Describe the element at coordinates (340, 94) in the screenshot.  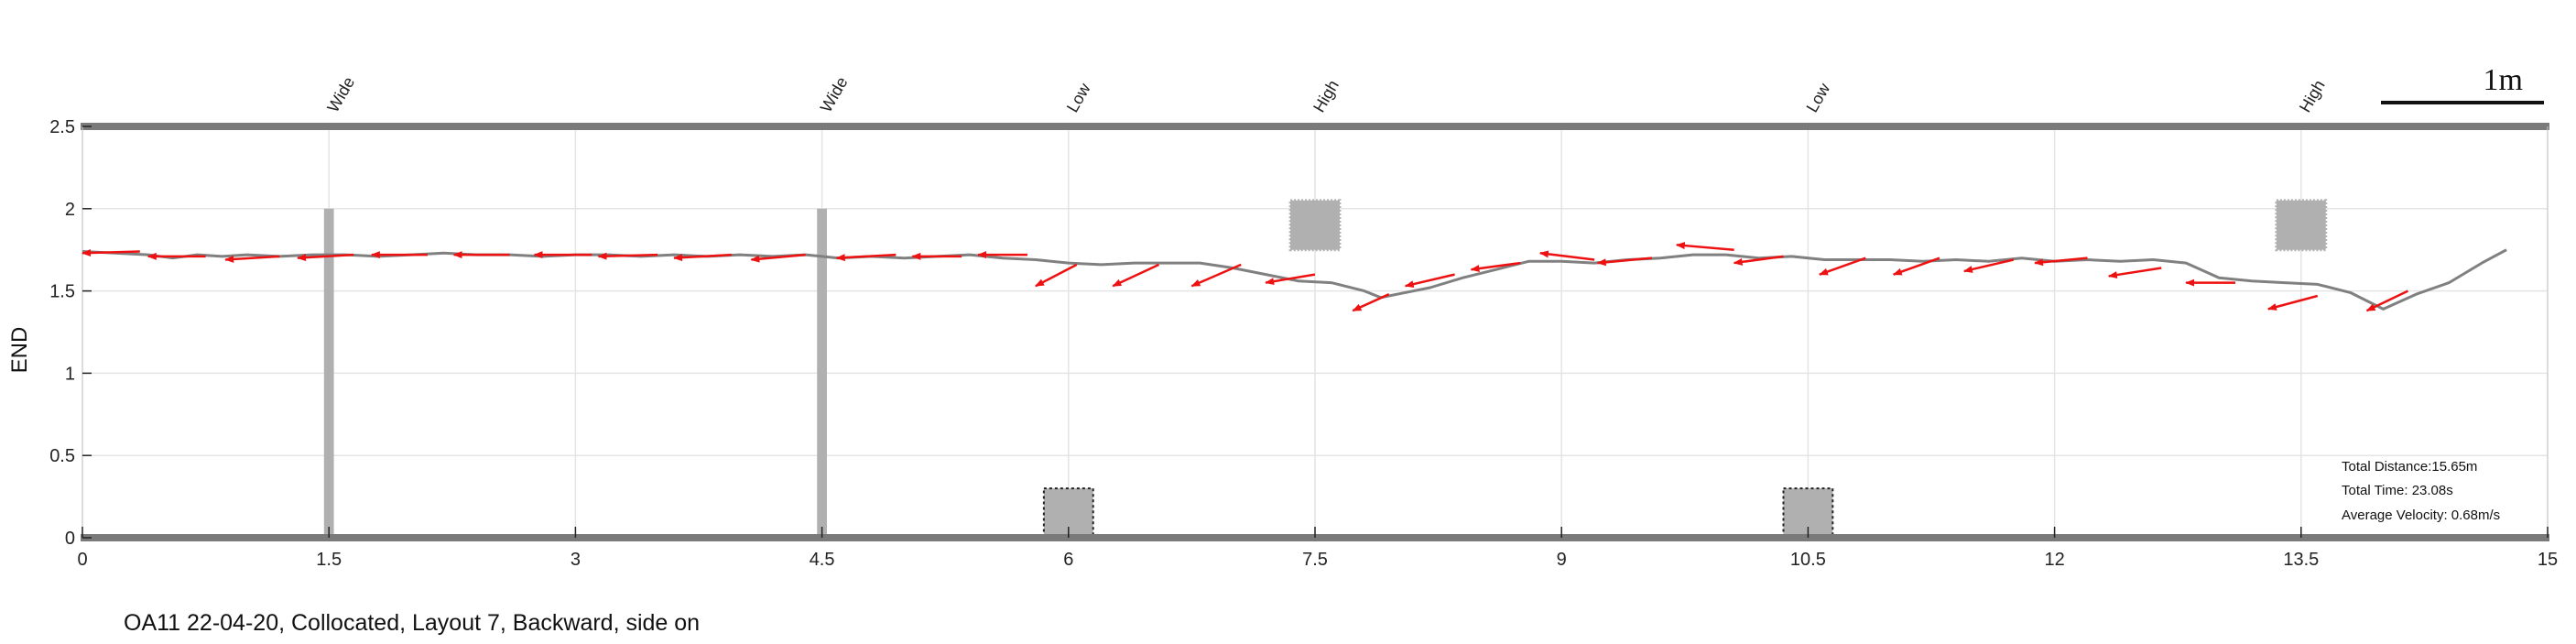
I see `obstacle-label-0: Wide` at that location.